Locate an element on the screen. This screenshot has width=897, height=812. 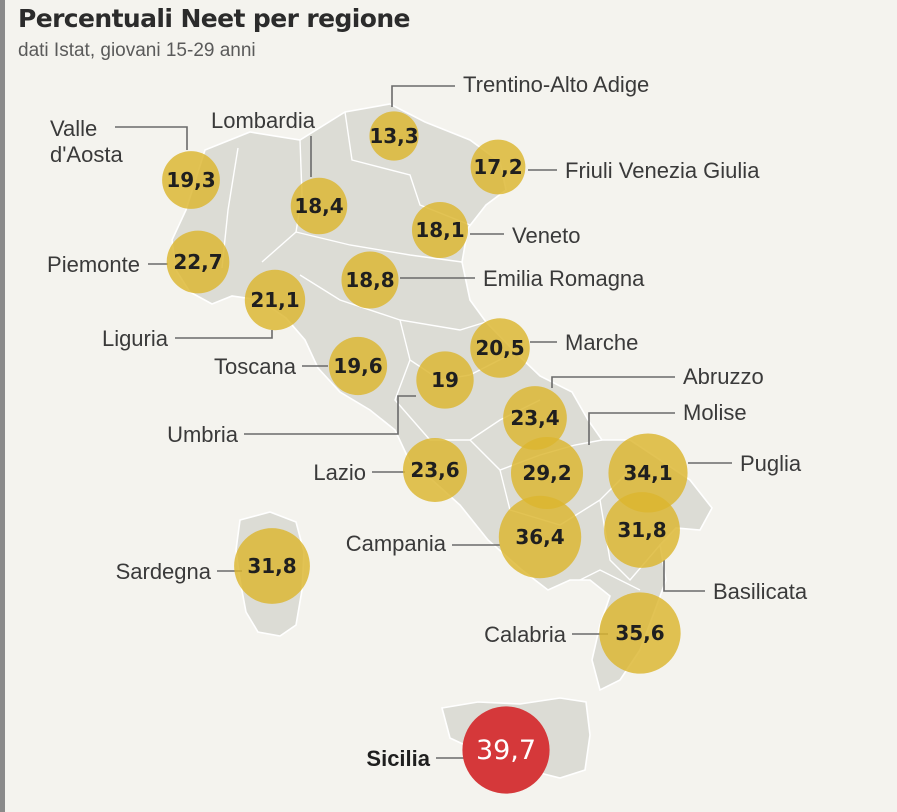
value-label-lazio: 23,6 is located at coordinates (434, 470).